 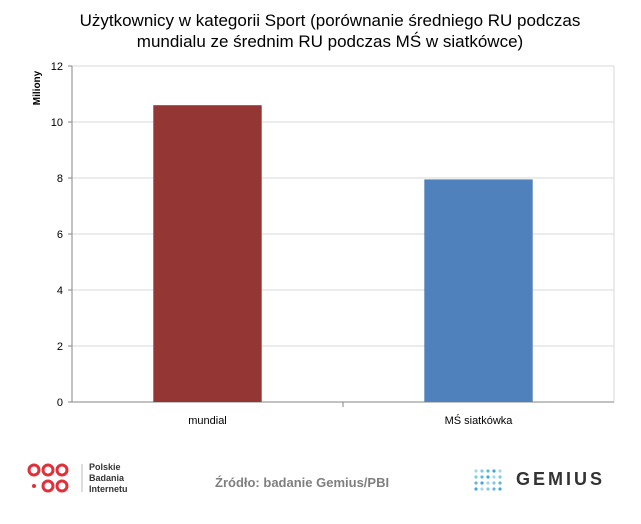 What do you see at coordinates (55, 478) in the screenshot?
I see `pbi-logo-icon` at bounding box center [55, 478].